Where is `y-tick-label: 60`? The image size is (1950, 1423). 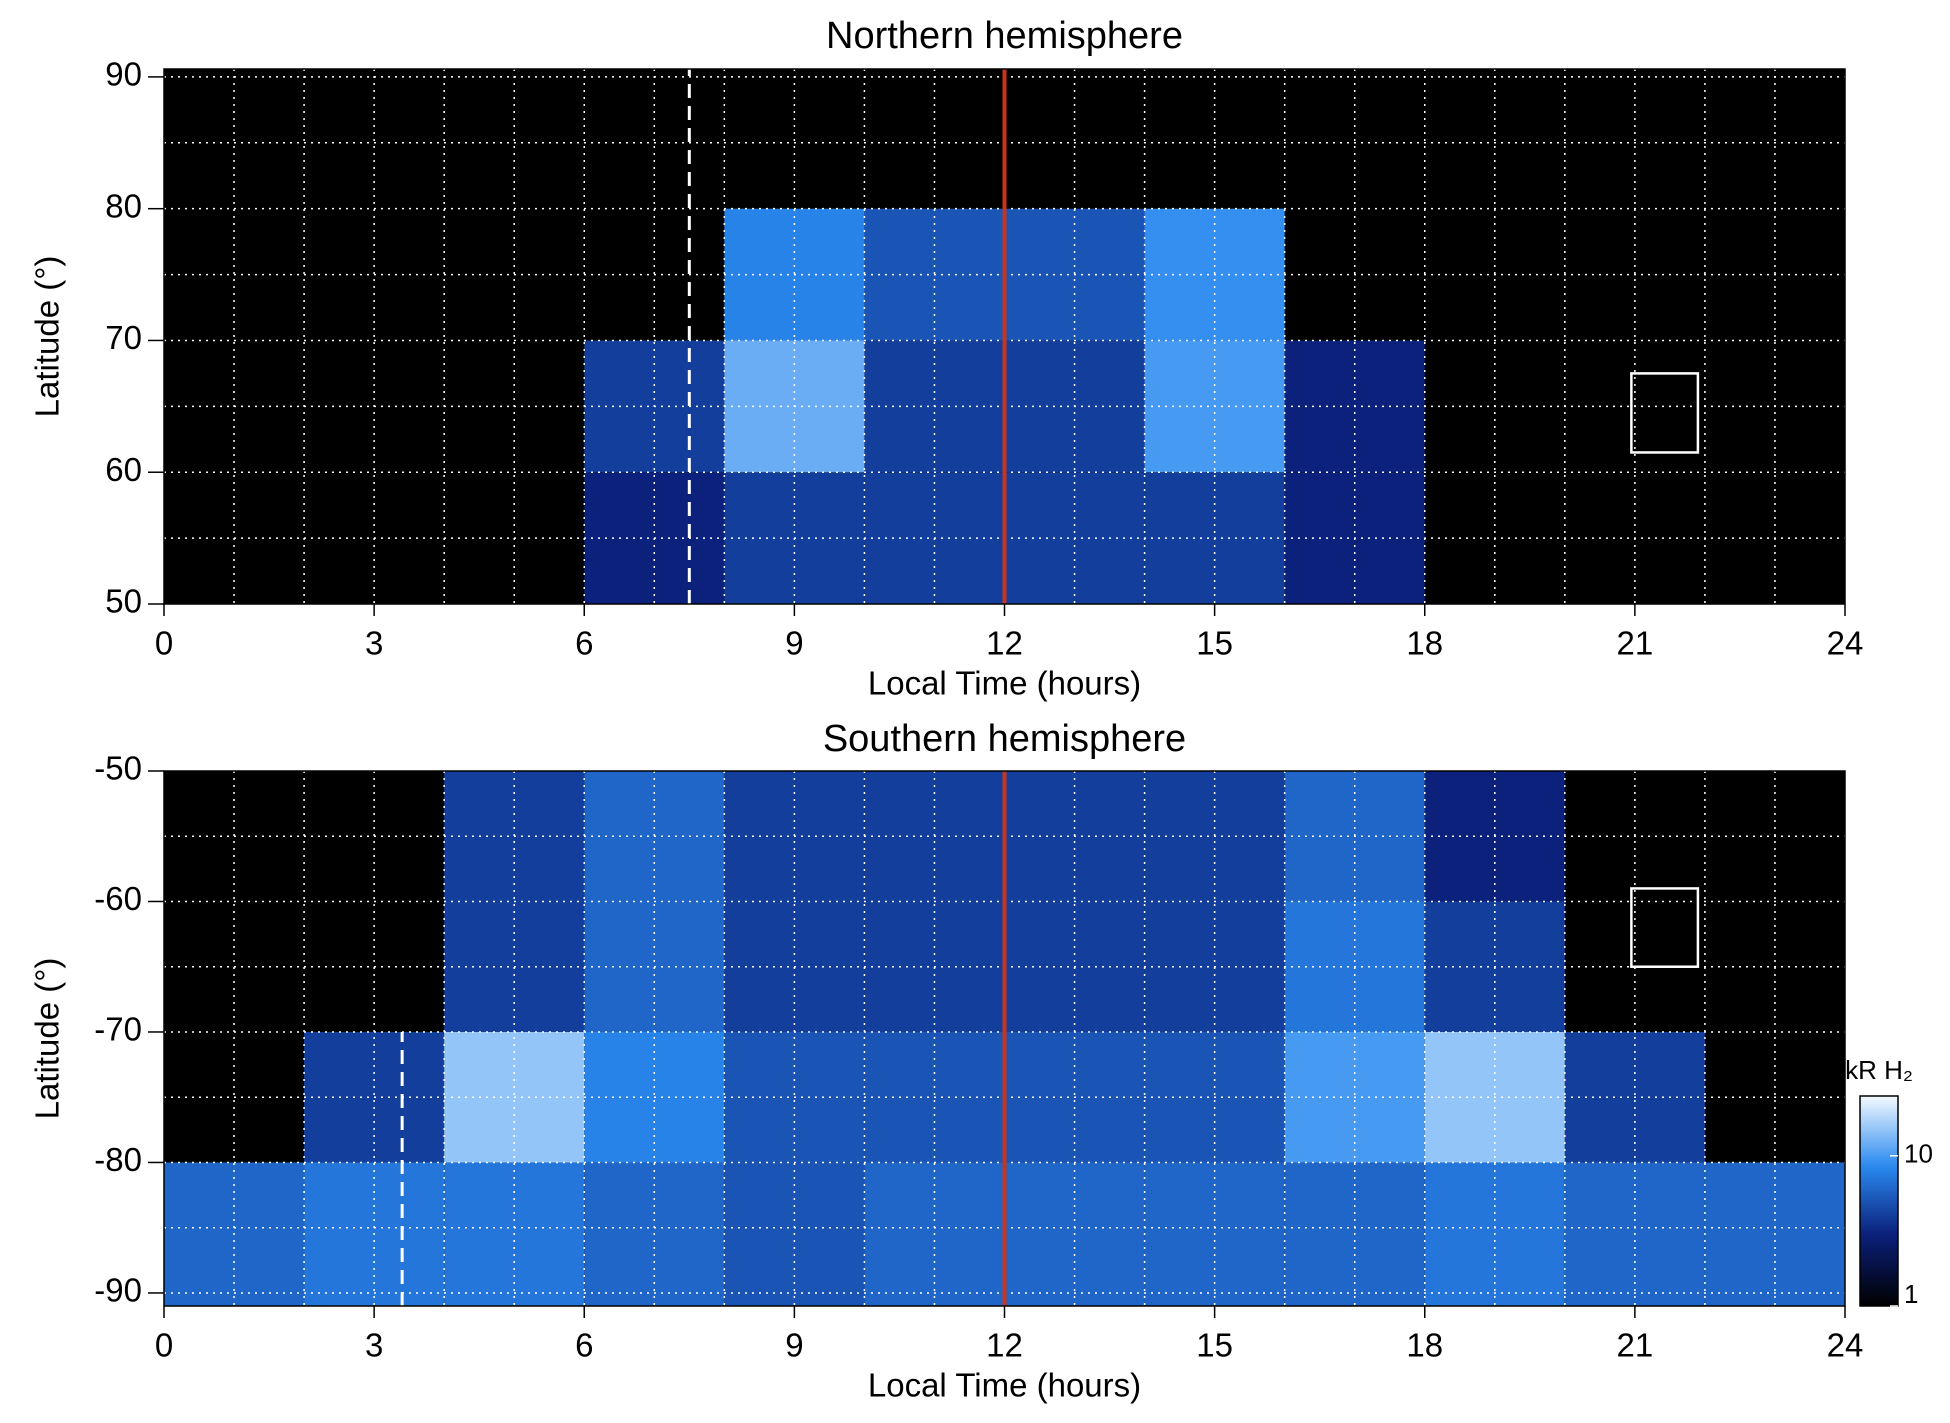
y-tick-label: 60 is located at coordinates (123, 469).